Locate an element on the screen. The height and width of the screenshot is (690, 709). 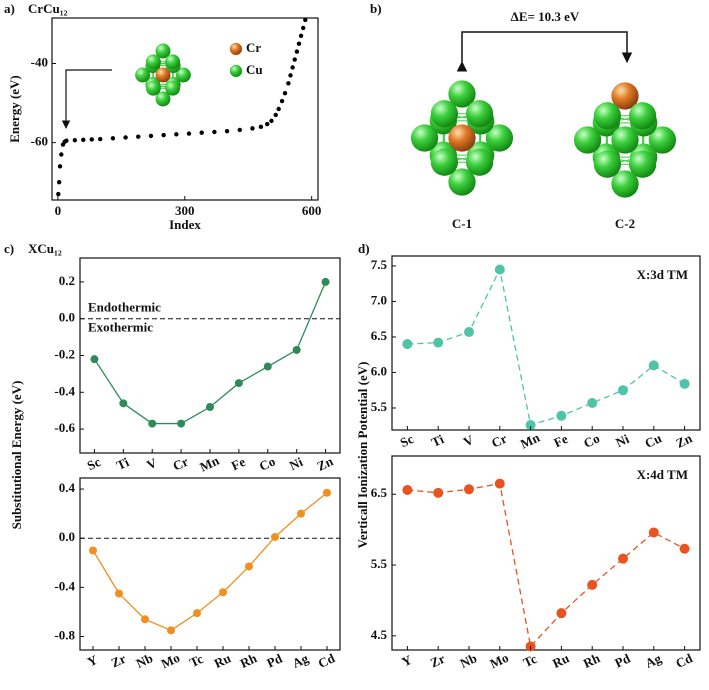
annotation: X:3d TM is located at coordinates (662, 274).